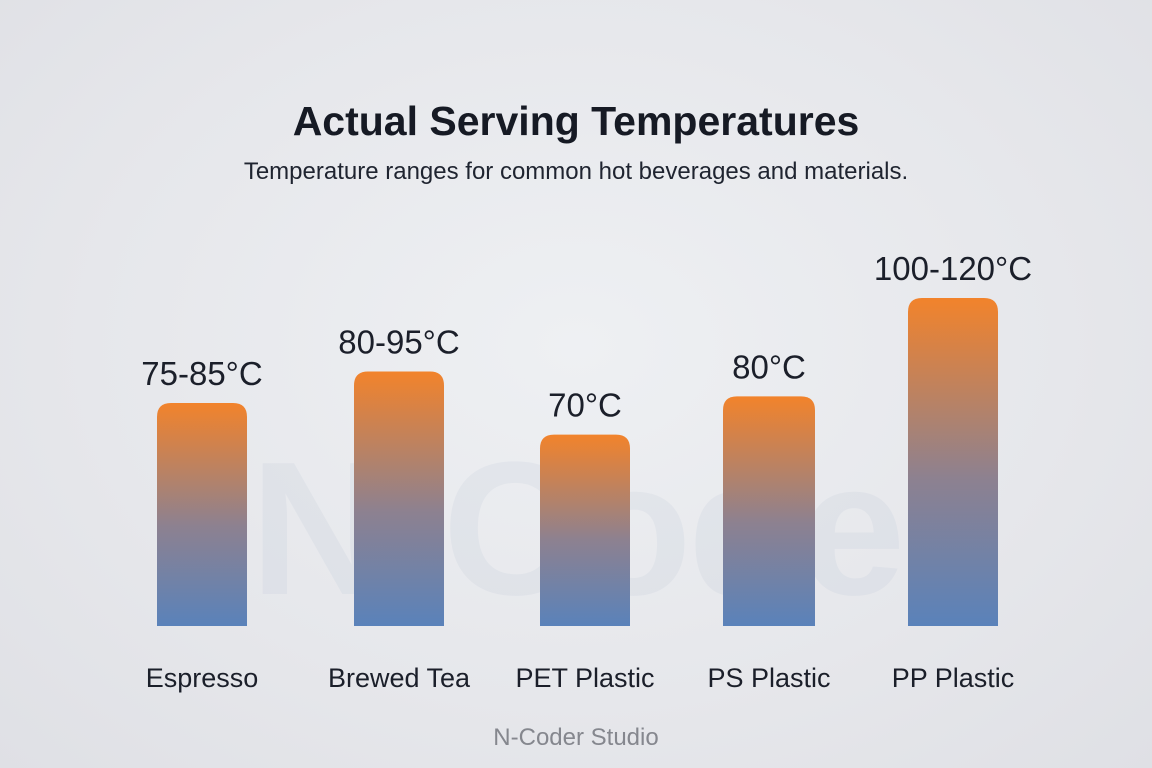 The width and height of the screenshot is (1152, 768). Describe the element at coordinates (201, 373) in the screenshot. I see `data-label: 75-85°C` at that location.